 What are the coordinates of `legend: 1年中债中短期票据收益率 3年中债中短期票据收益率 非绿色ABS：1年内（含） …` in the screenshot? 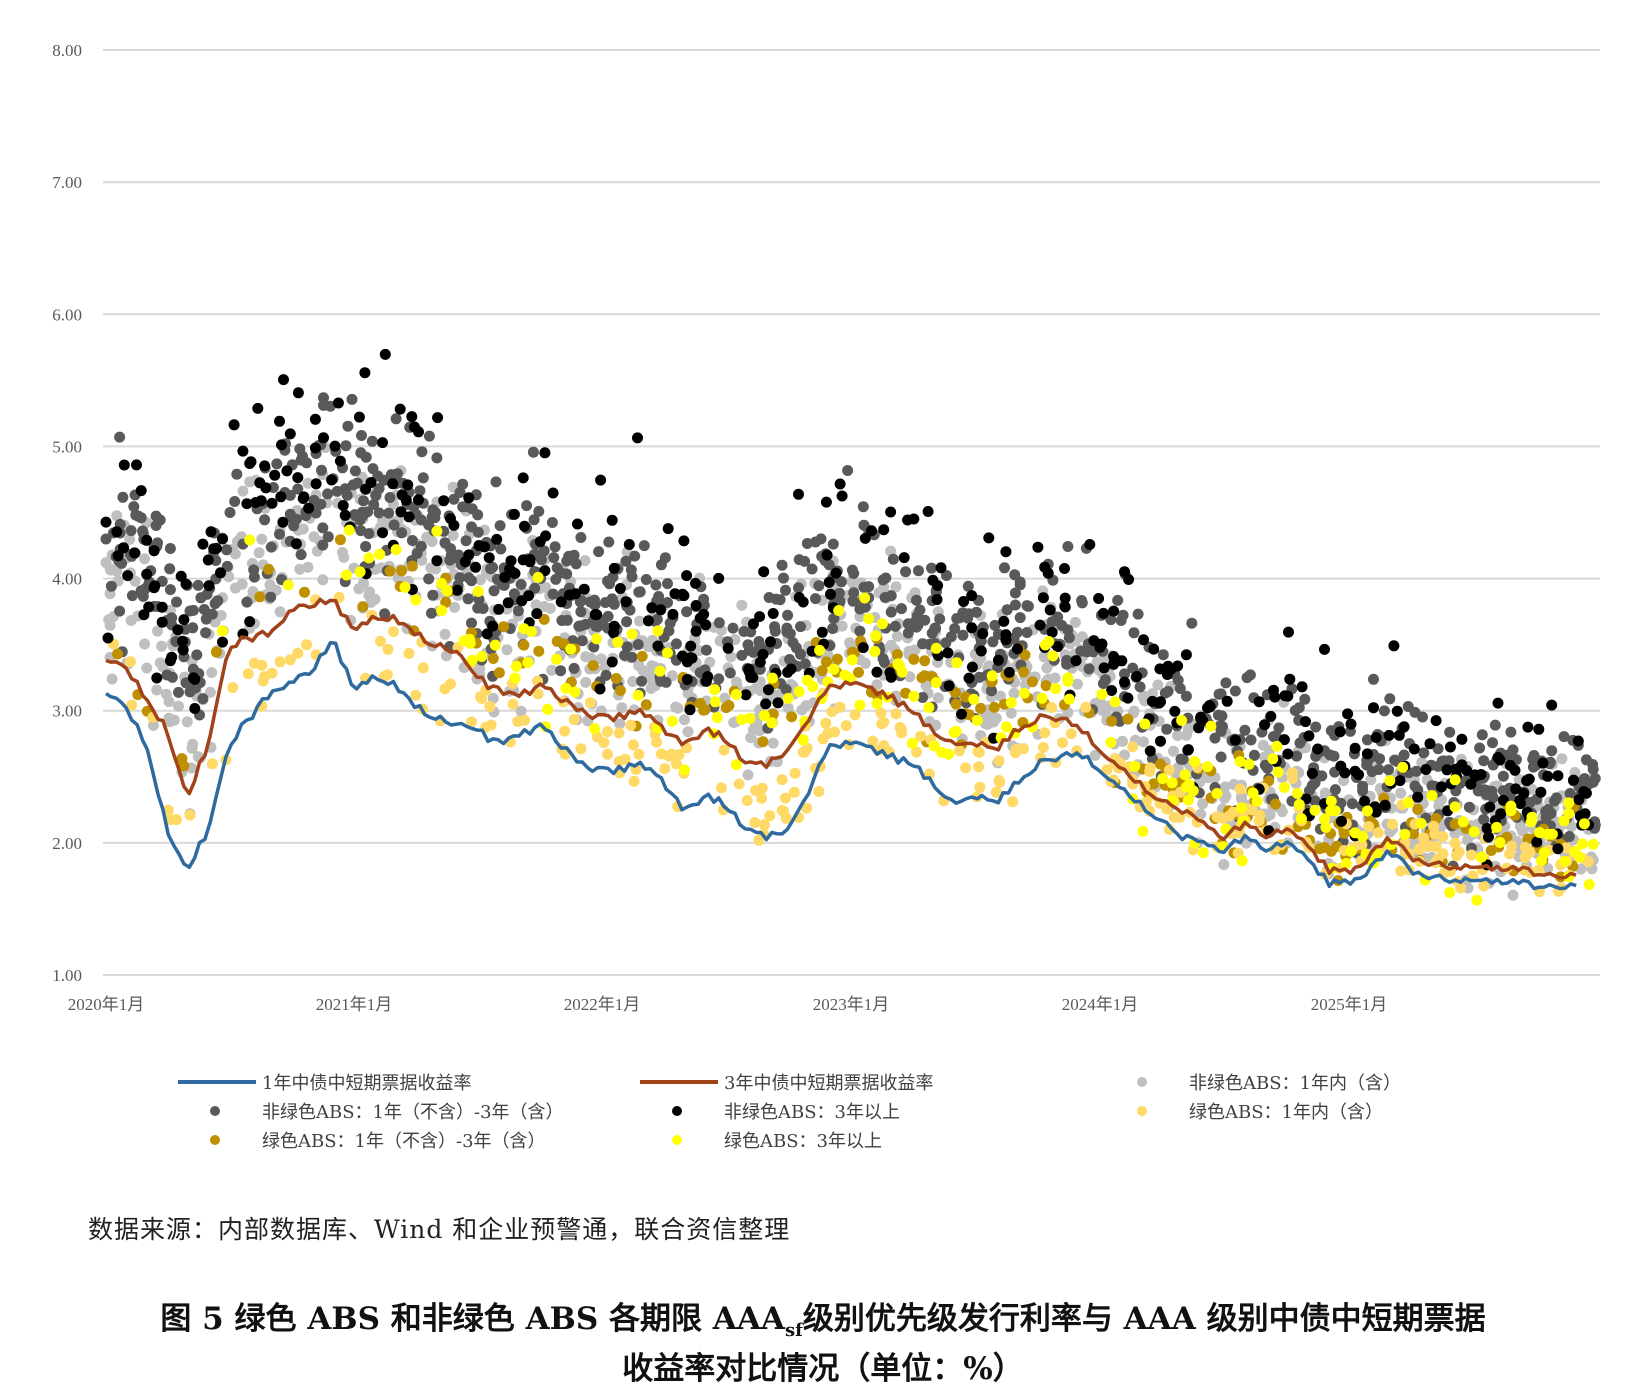 It's located at (870, 1110).